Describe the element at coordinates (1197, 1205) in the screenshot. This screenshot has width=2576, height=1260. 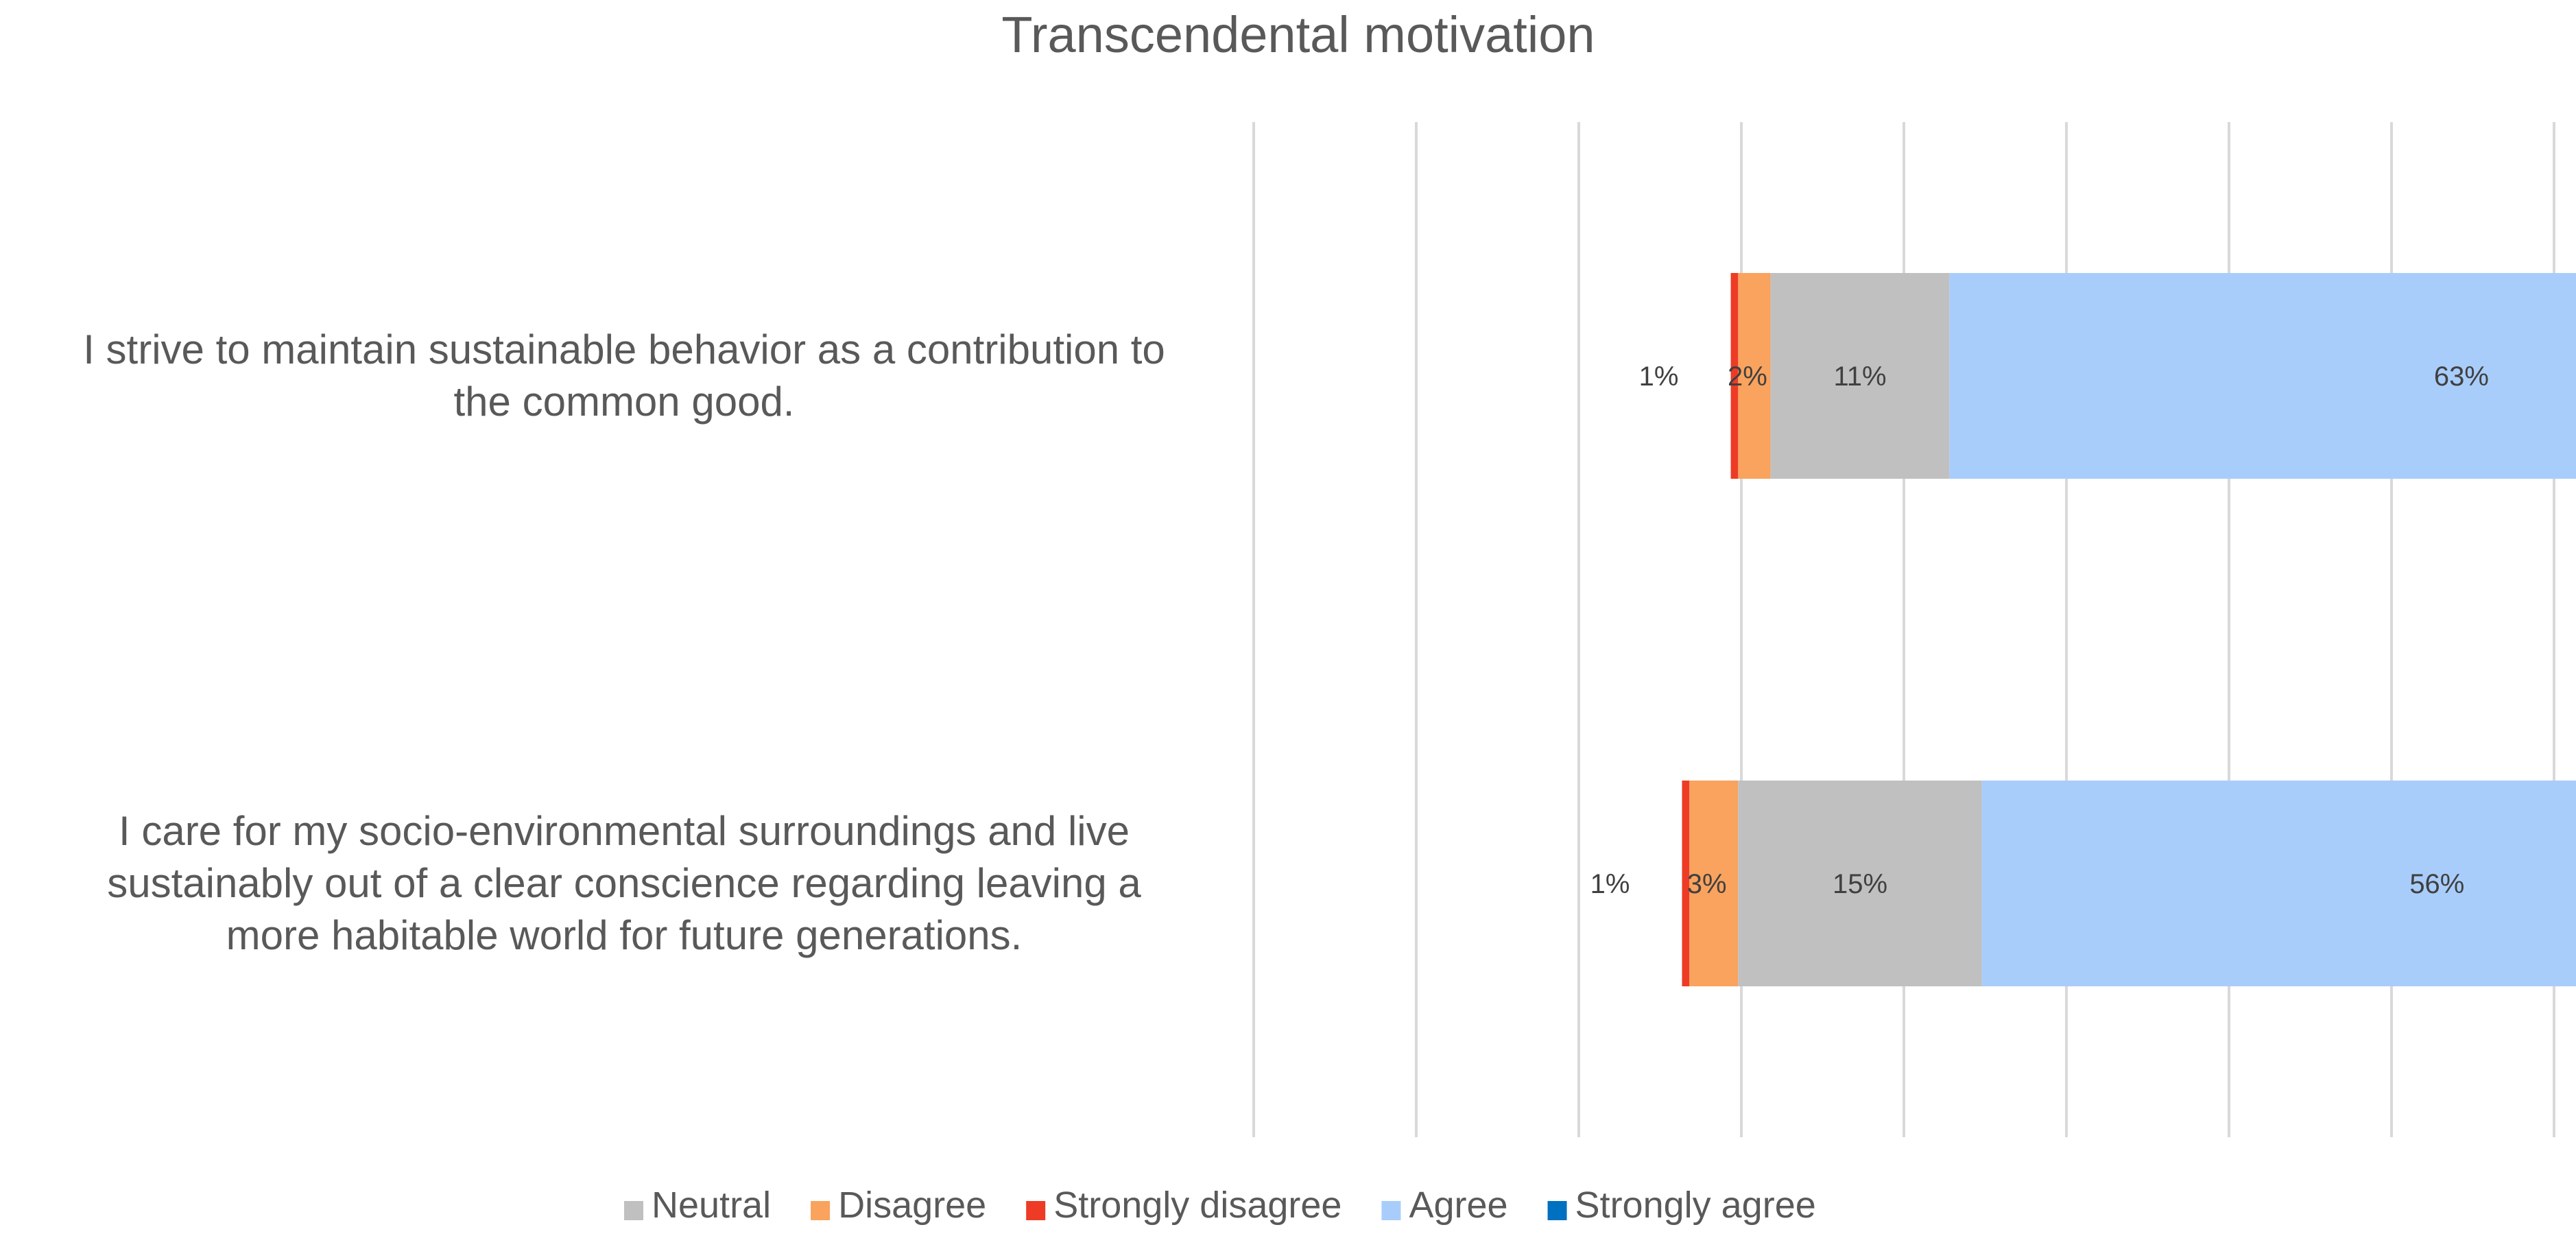
I see `legend-label-strongly-disagree: Strongly disagree` at that location.